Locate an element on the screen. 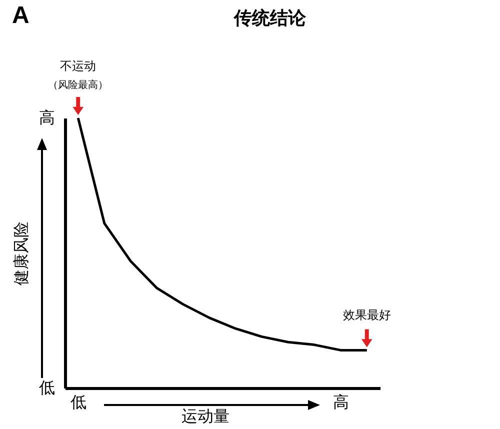 Image resolution: width=500 pixels, height=429 pixels. text: A is located at coordinates (21, 16).